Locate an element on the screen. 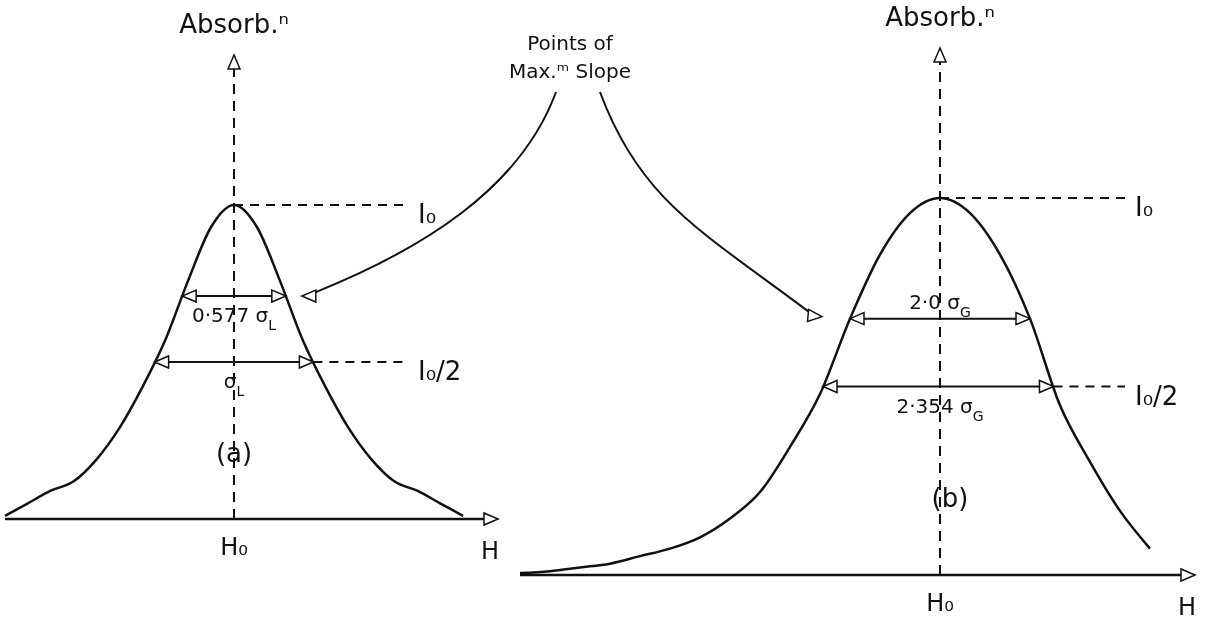 The image size is (1216, 627). annotation: (a) is located at coordinates (234, 453).